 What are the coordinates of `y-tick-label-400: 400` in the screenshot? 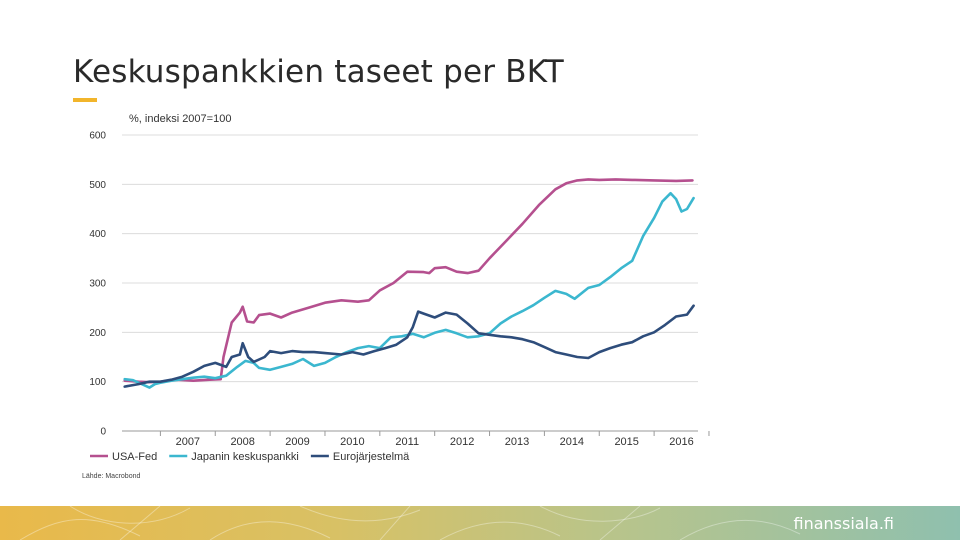 It's located at (97, 234).